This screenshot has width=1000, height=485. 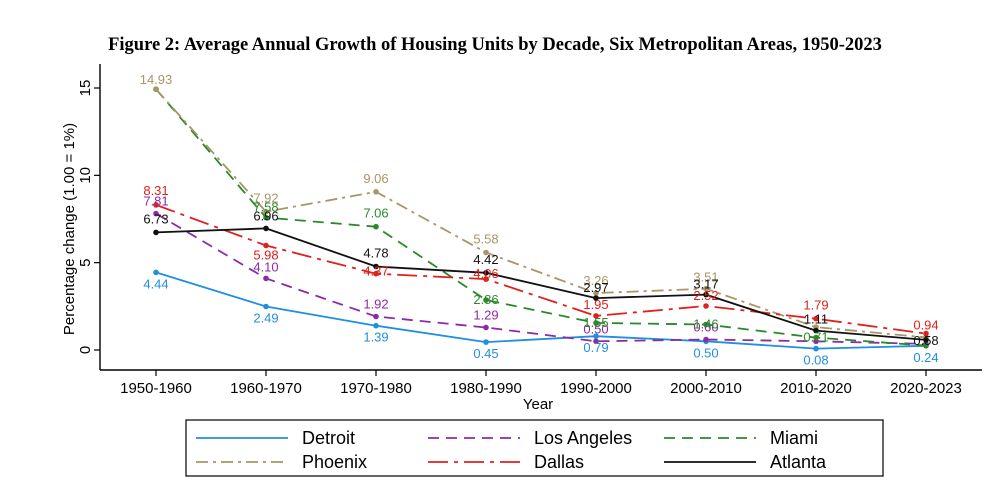 What do you see at coordinates (376, 388) in the screenshot?
I see `x-tick-label: 1970-1980` at bounding box center [376, 388].